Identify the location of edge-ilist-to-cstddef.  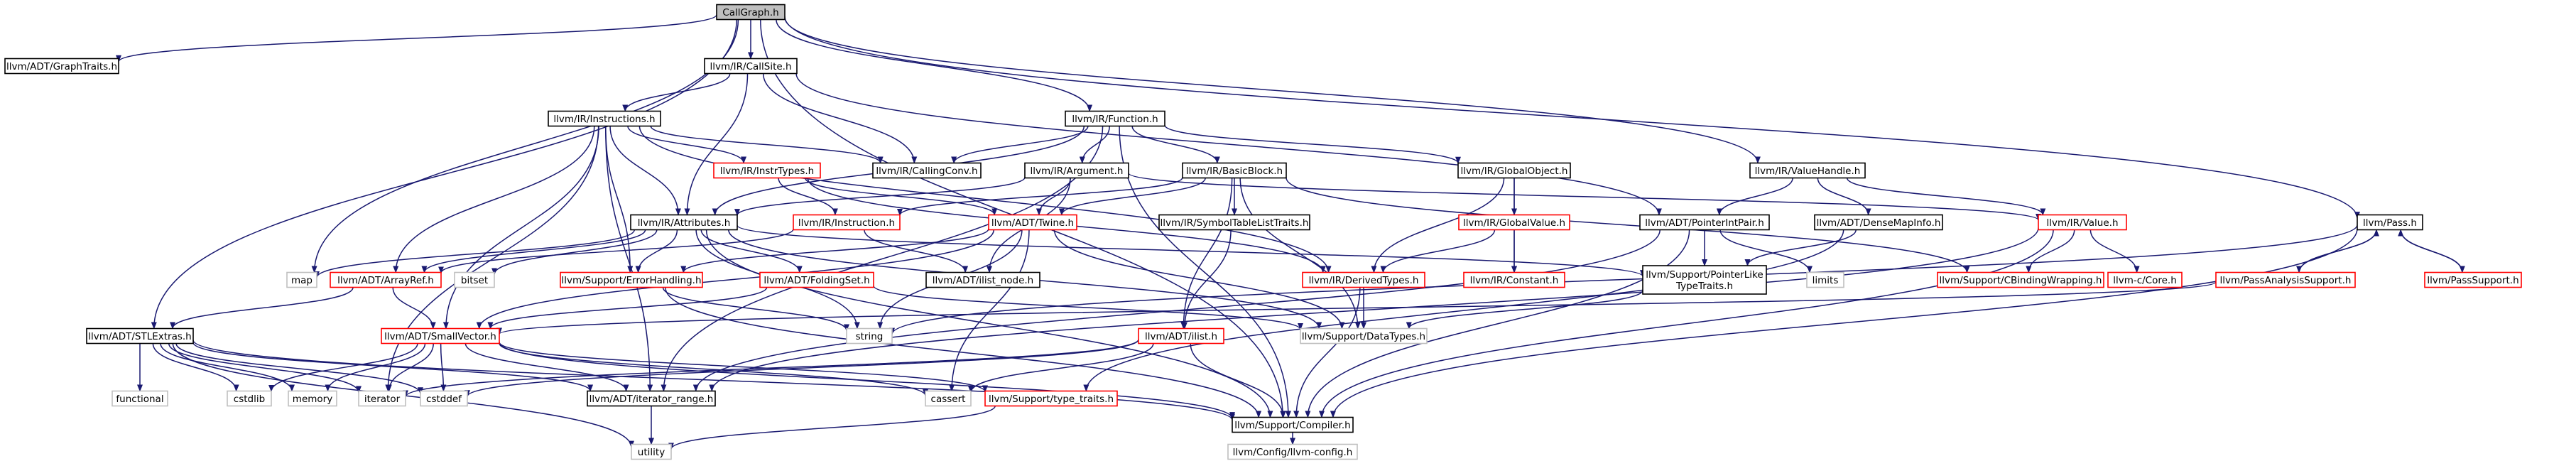
(802, 368).